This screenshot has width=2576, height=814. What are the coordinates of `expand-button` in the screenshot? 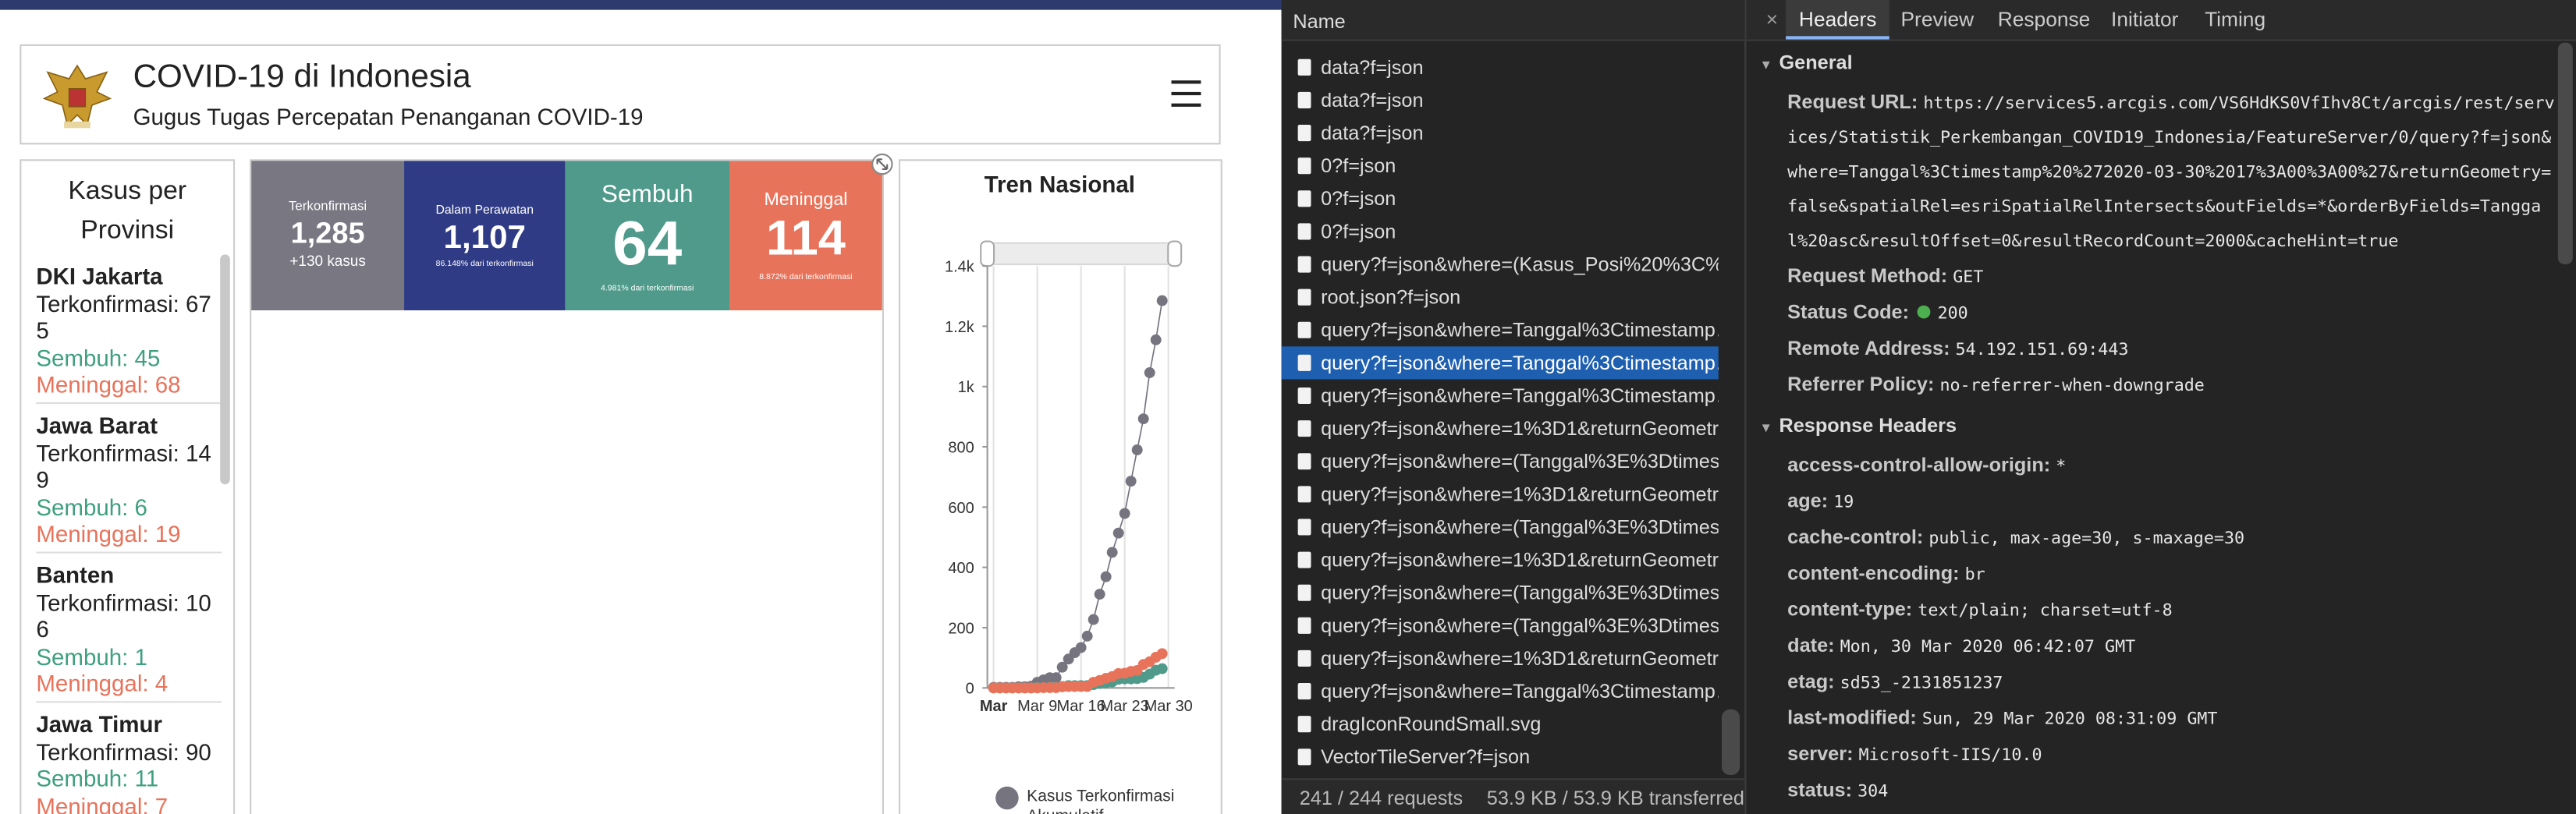 It's located at (882, 164).